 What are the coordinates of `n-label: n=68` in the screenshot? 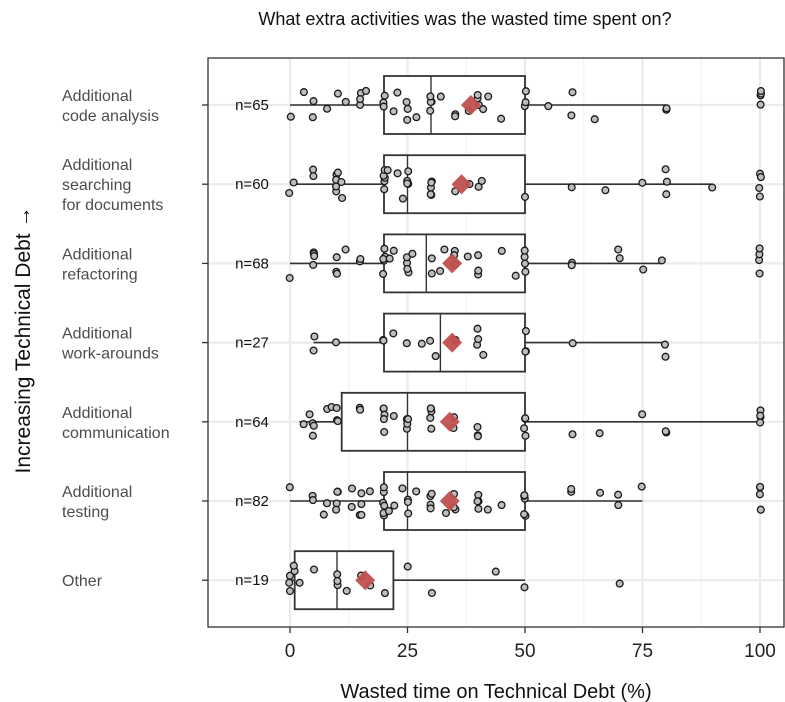 It's located at (252, 263).